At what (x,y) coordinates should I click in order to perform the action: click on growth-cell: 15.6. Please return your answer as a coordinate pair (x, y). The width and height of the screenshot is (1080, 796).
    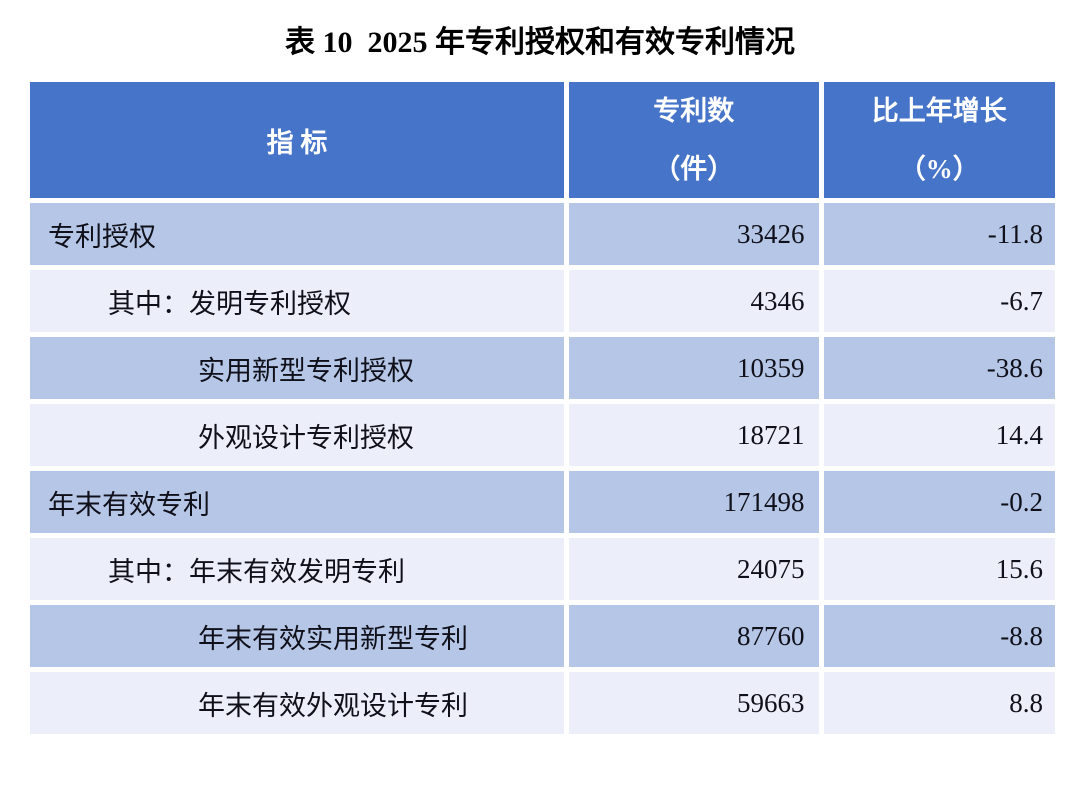
    Looking at the image, I should click on (939, 569).